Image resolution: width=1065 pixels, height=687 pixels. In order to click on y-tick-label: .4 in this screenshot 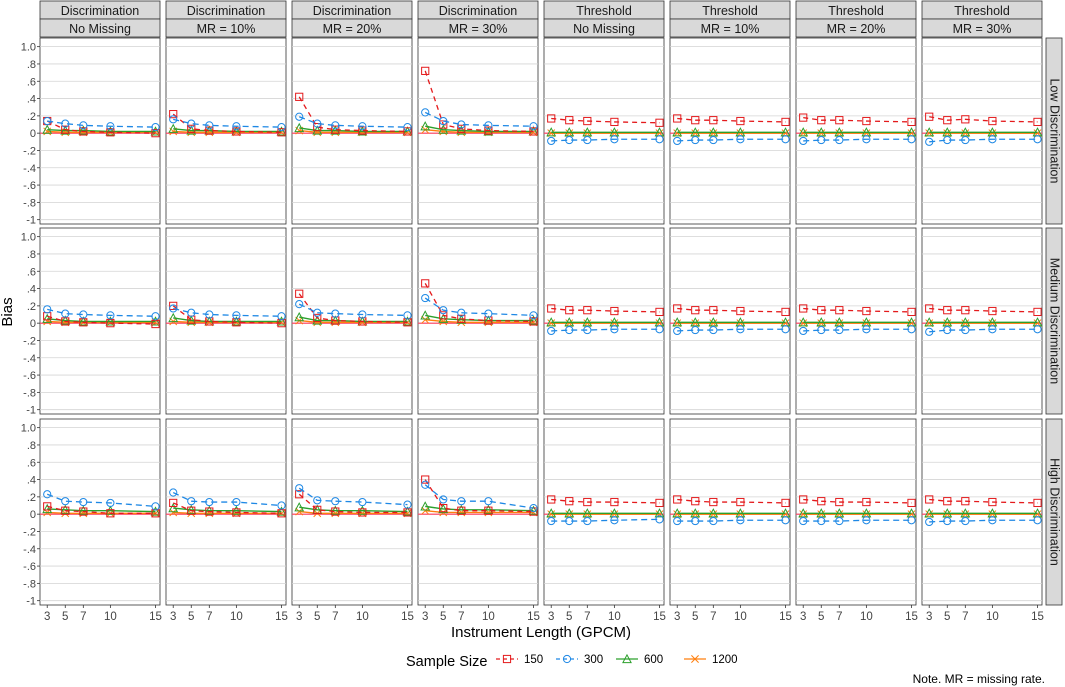, I will do `click(31, 100)`.